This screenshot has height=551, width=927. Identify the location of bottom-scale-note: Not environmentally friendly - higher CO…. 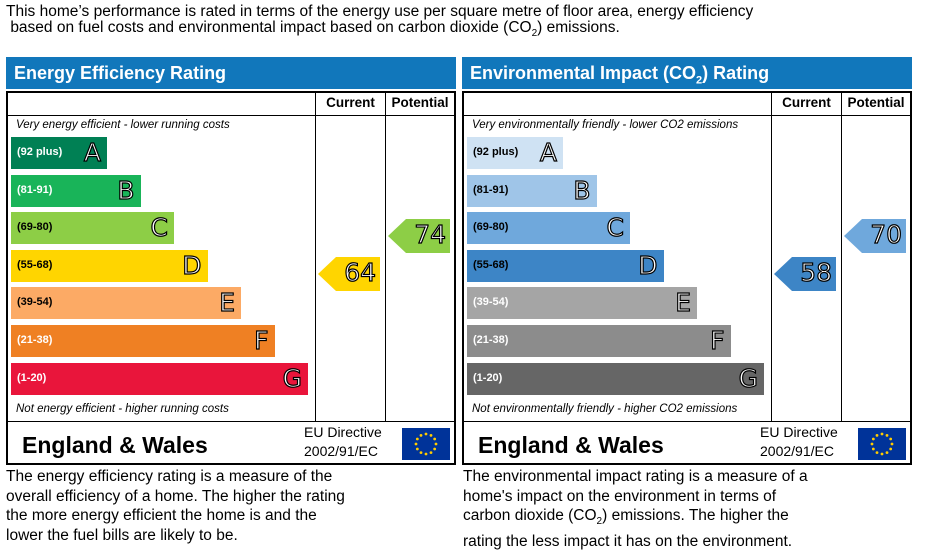
(605, 409).